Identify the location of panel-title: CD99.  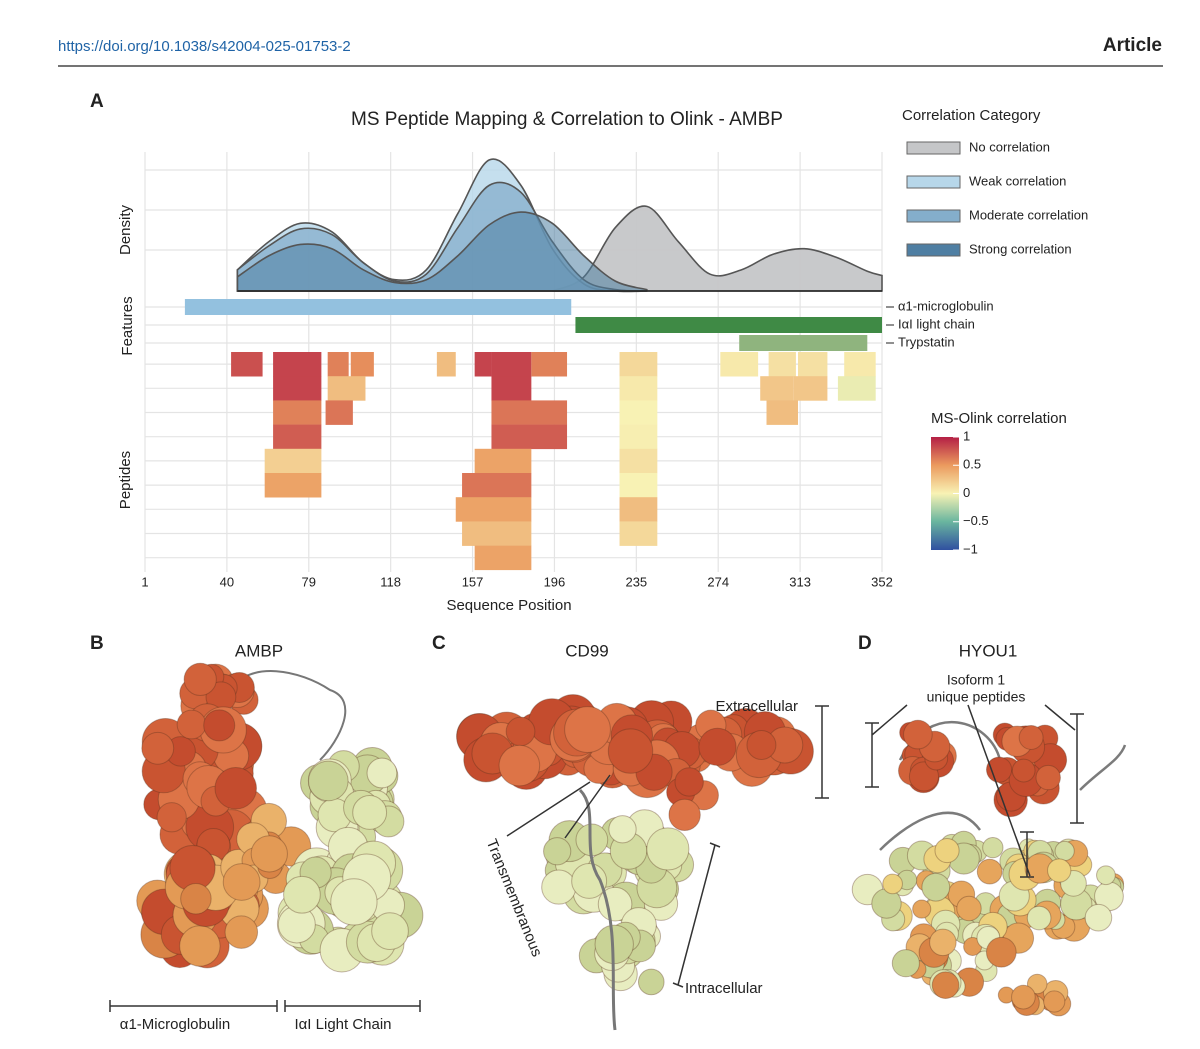
(586, 650).